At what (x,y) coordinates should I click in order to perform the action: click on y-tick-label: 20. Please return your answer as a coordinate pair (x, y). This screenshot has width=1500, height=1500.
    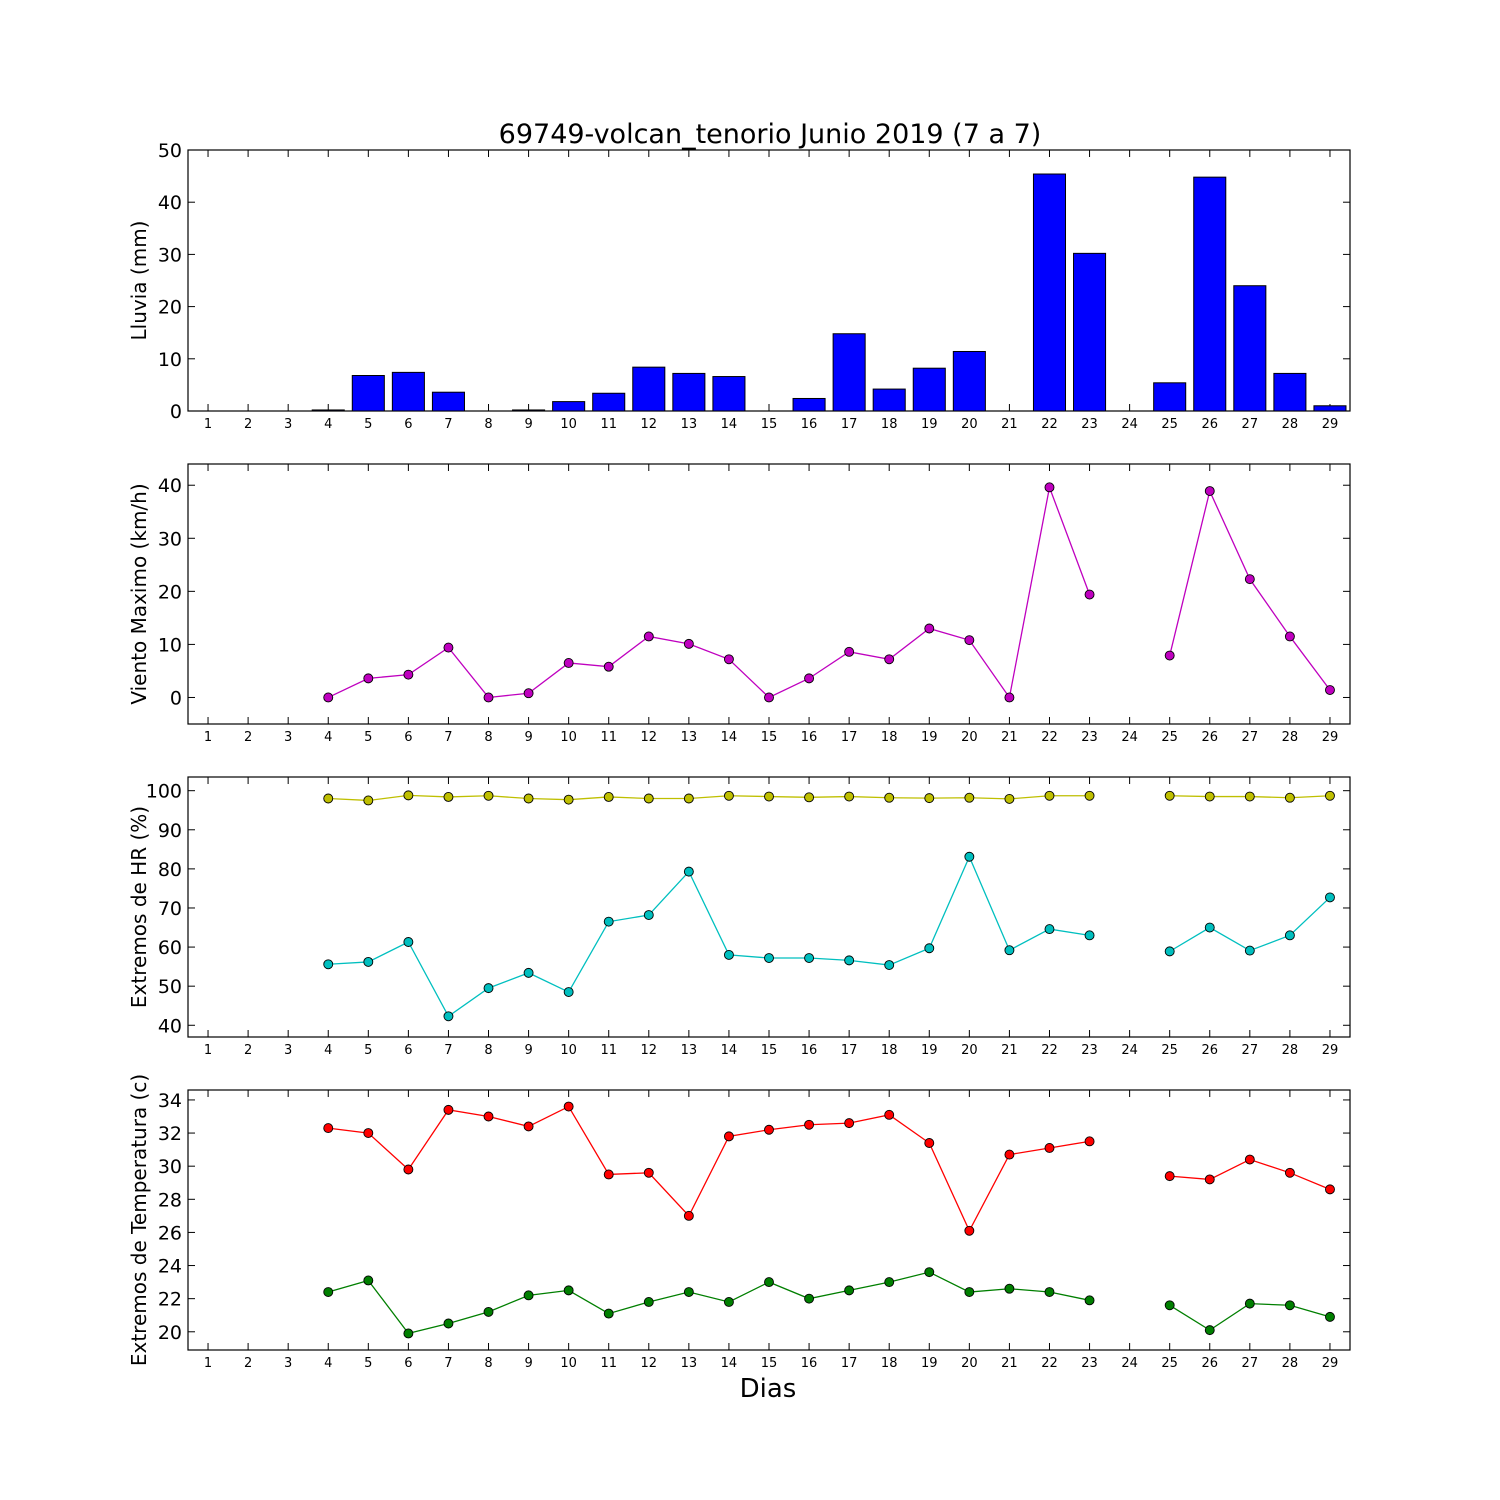
    Looking at the image, I should click on (170, 1333).